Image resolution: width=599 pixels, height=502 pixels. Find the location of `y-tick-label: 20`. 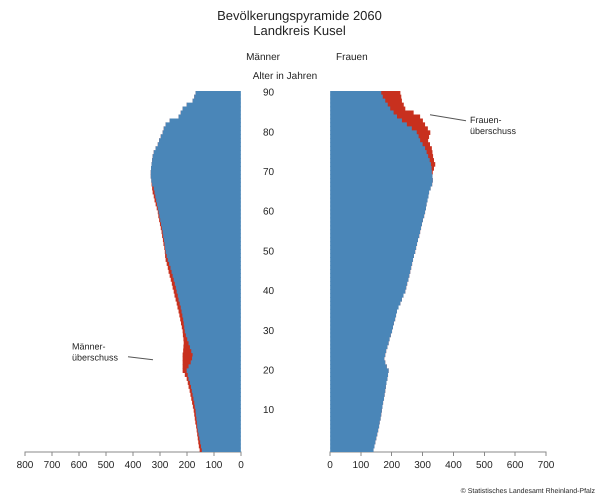

y-tick-label: 20 is located at coordinates (269, 370).